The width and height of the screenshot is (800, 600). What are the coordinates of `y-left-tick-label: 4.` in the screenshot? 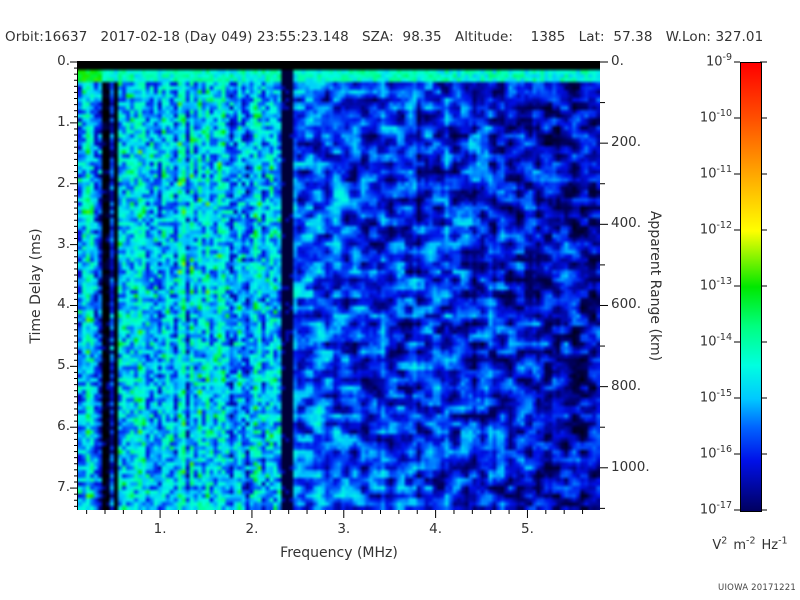 It's located at (63, 304).